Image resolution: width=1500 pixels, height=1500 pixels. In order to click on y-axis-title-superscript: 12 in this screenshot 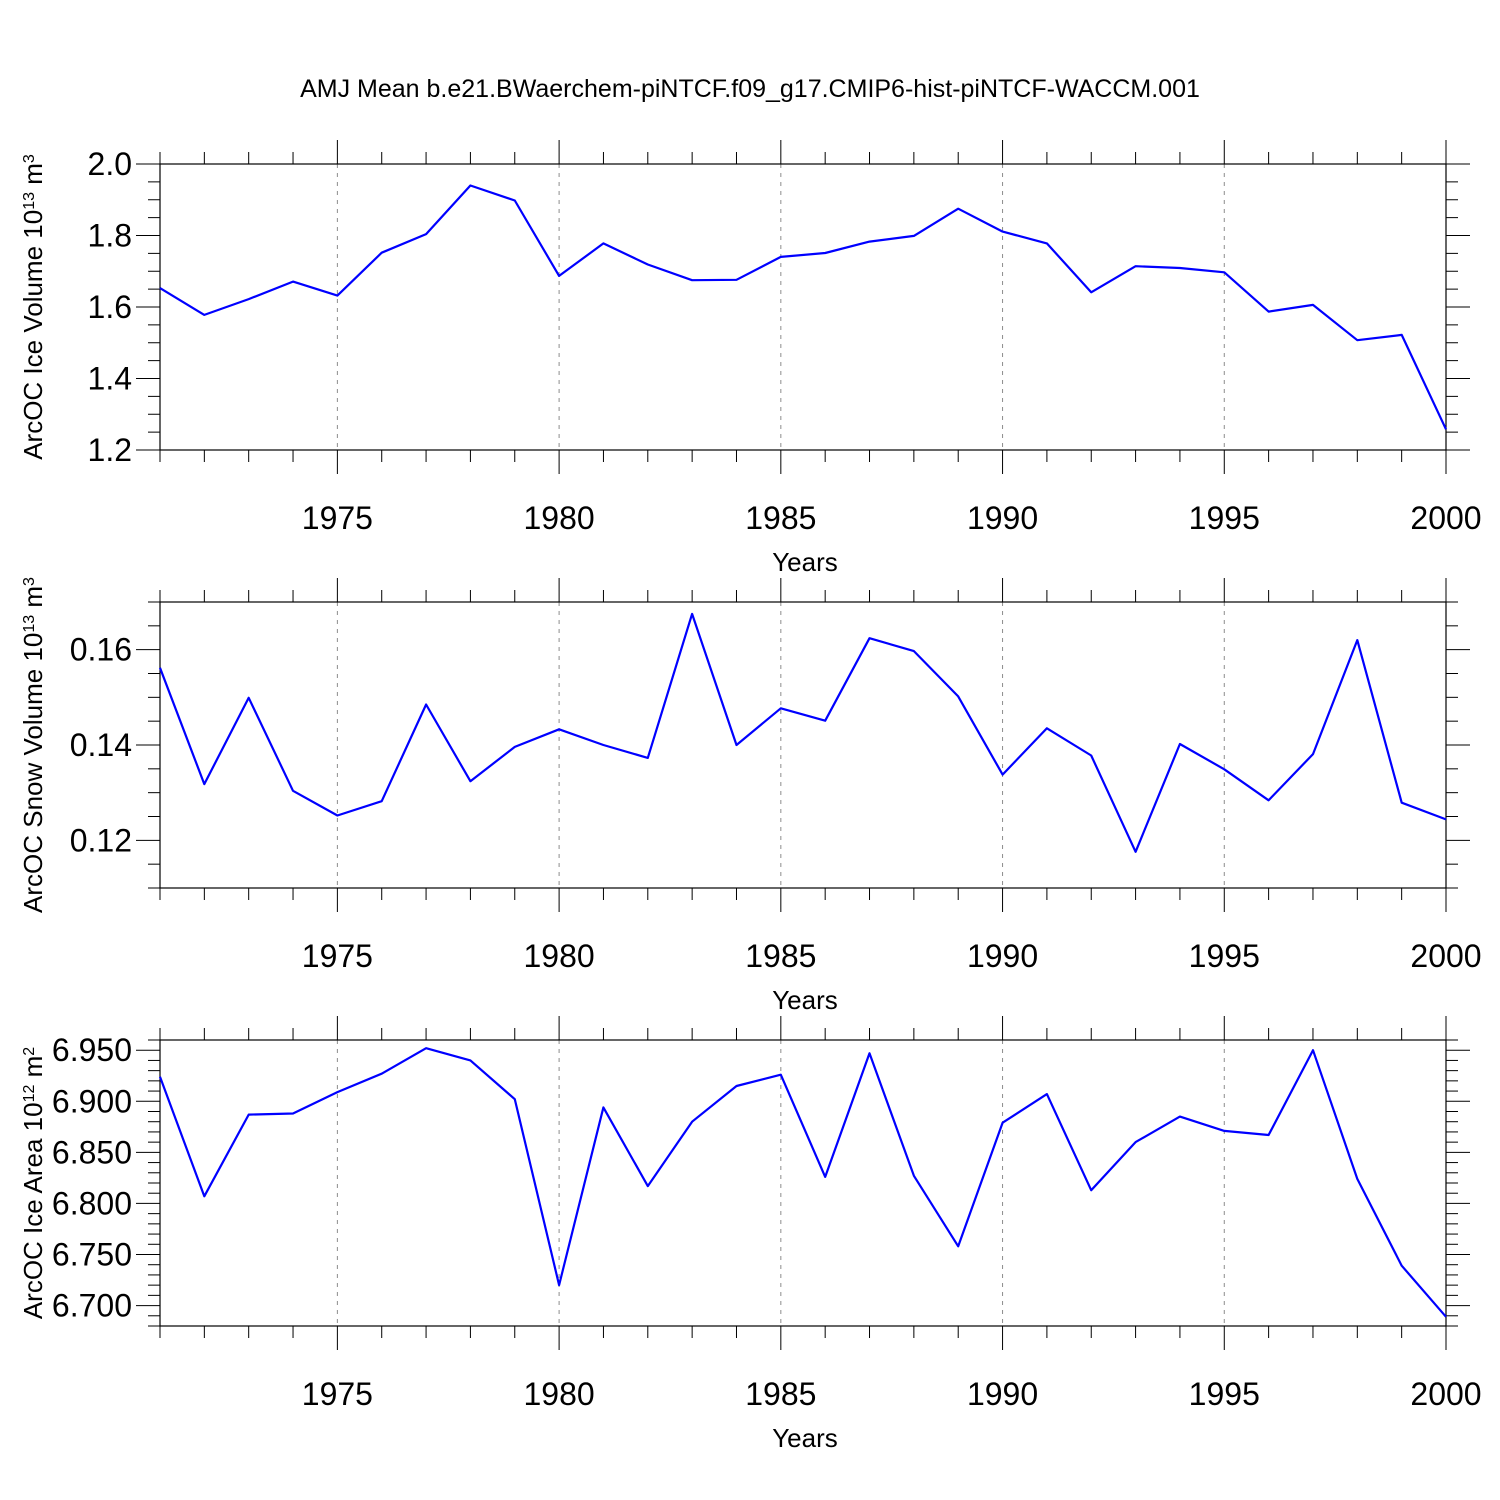, I will do `click(29, 1094)`.